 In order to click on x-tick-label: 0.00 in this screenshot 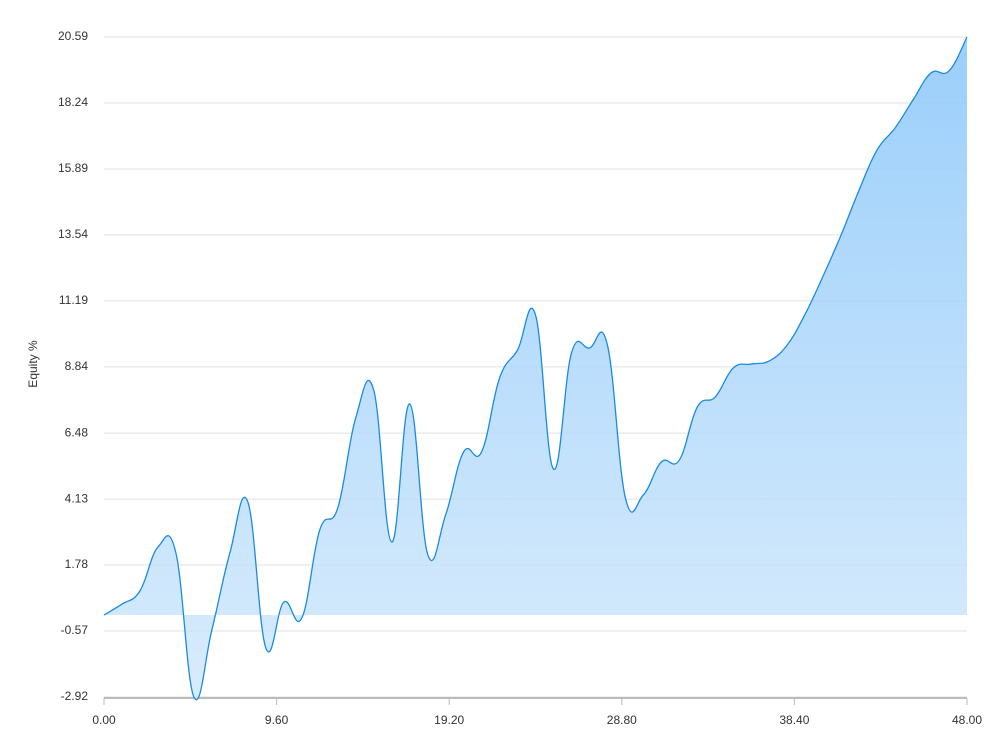, I will do `click(104, 720)`.